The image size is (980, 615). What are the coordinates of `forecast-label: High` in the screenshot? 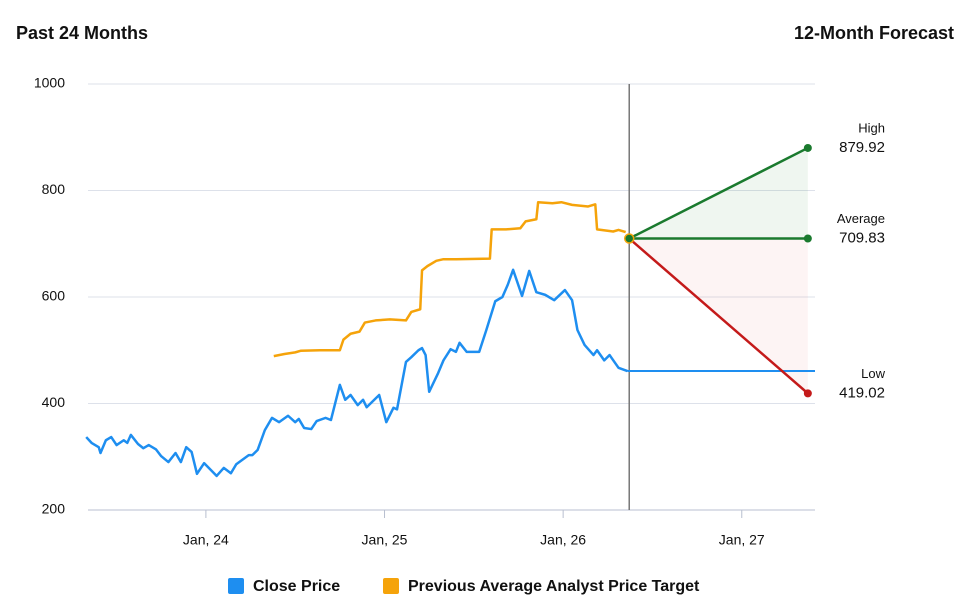 It's located at (871, 127).